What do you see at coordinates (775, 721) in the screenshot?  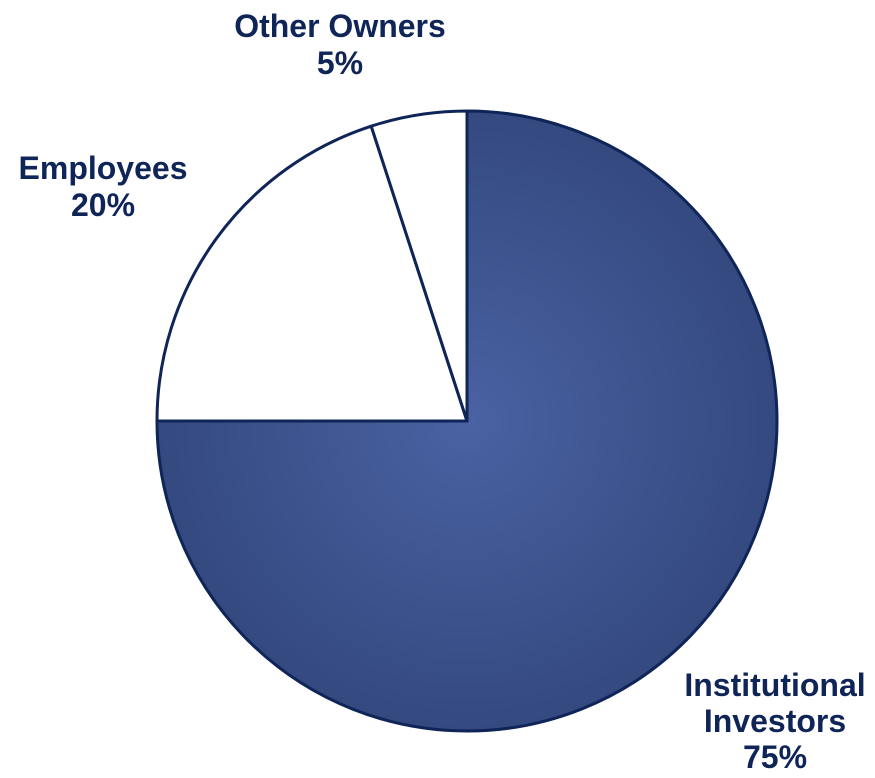 I see `slice-name-institutional-line2: Investors` at bounding box center [775, 721].